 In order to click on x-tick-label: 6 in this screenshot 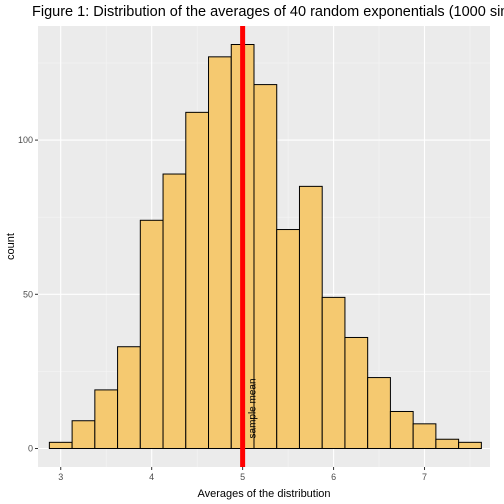, I will do `click(333, 477)`.